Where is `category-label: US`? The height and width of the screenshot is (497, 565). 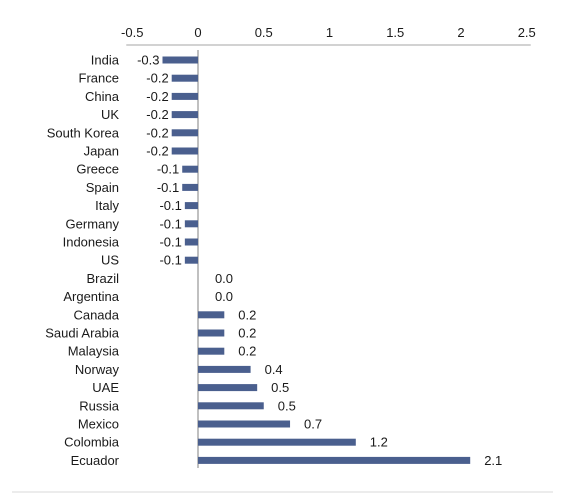
category-label: US is located at coordinates (110, 260).